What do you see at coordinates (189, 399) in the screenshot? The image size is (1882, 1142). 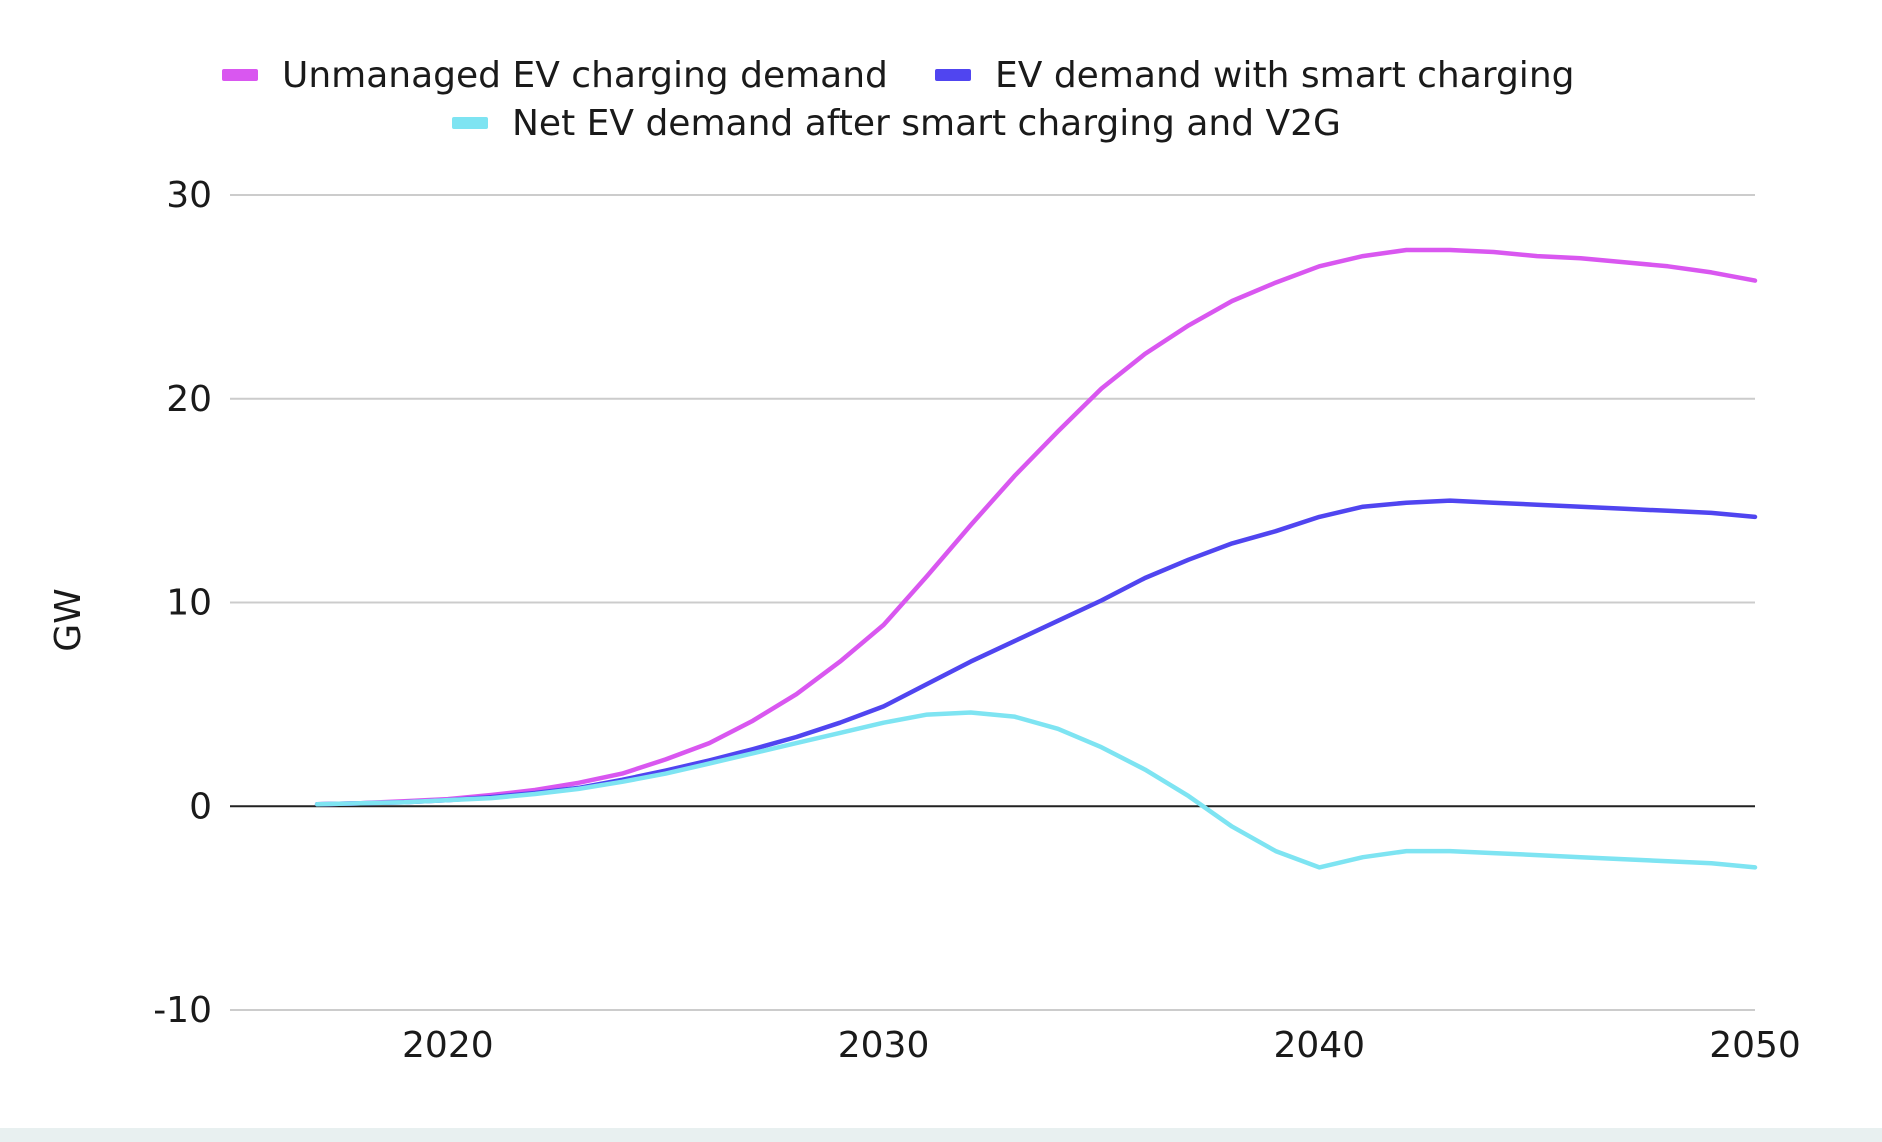 I see `y-tick-label: 20` at bounding box center [189, 399].